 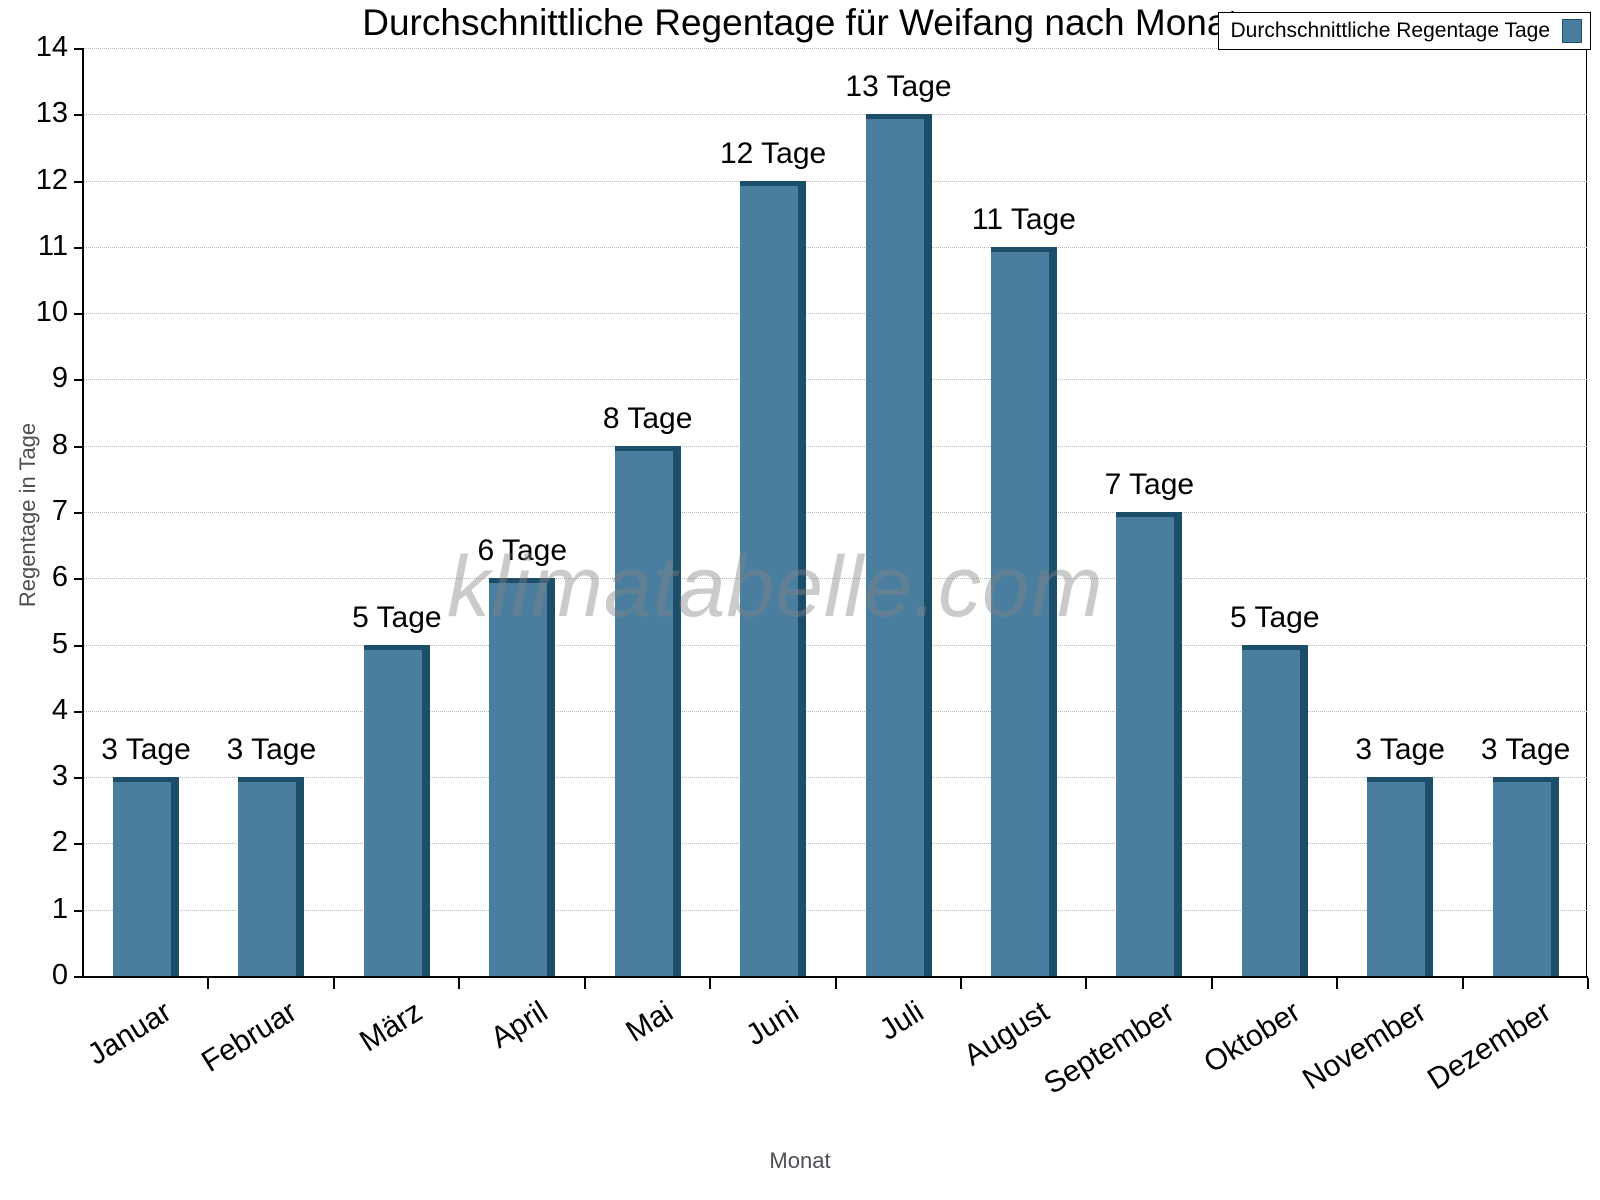 What do you see at coordinates (519, 1025) in the screenshot?
I see `x-tick-label: April` at bounding box center [519, 1025].